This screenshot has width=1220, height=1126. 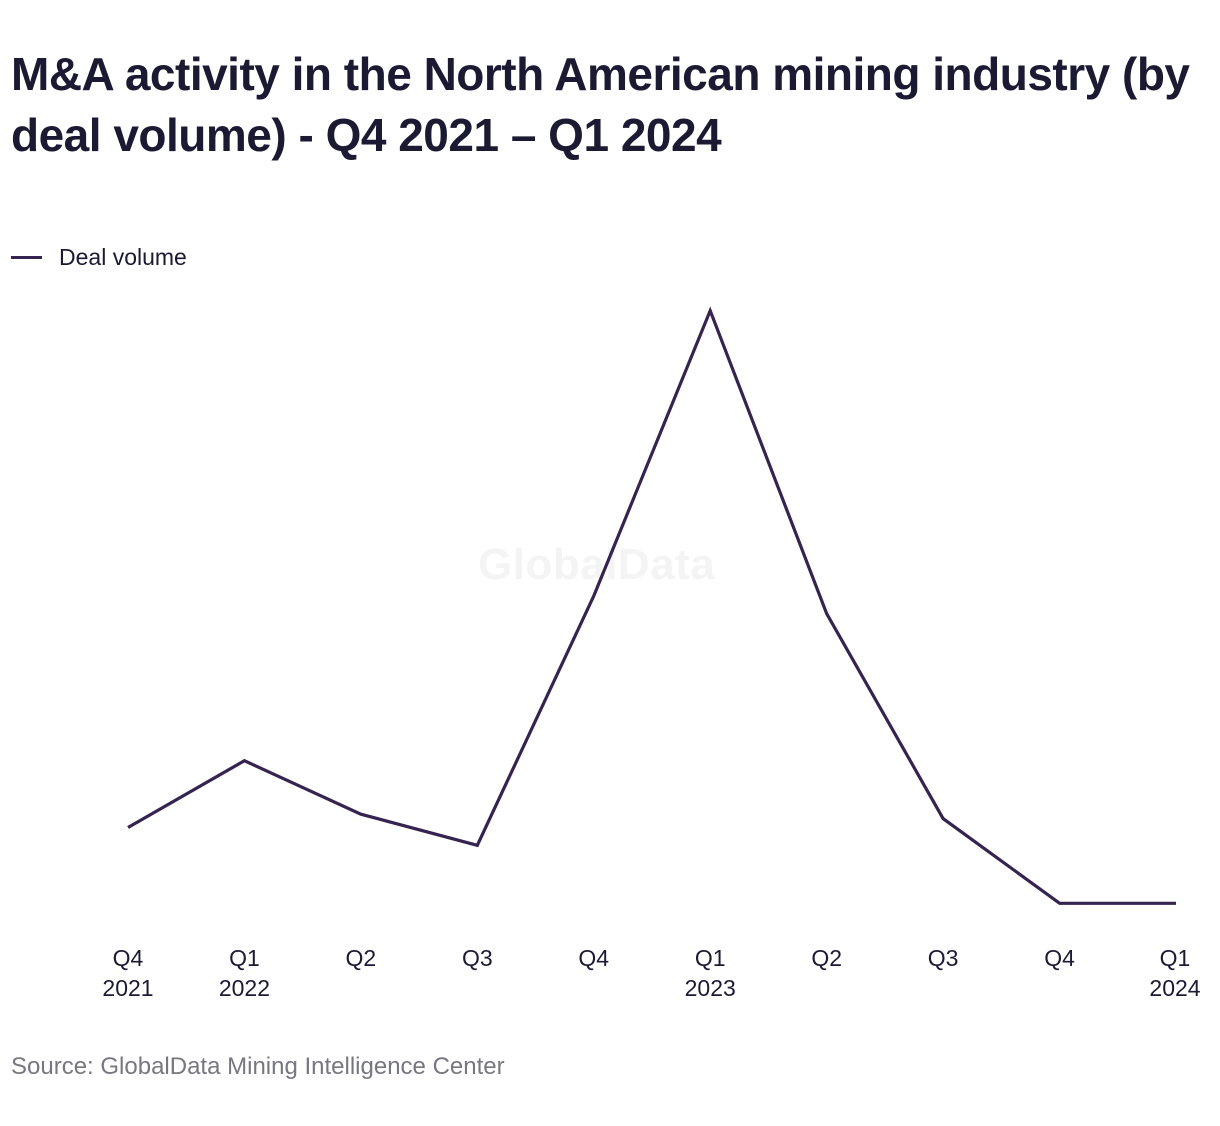 I want to click on legend-line-swatch, so click(x=26, y=257).